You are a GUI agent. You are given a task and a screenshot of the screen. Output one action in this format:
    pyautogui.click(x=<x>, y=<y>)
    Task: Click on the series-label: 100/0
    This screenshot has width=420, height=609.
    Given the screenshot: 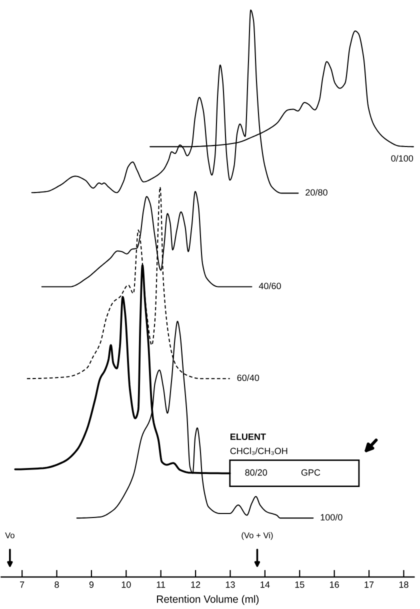 What is the action you would take?
    pyautogui.click(x=331, y=517)
    